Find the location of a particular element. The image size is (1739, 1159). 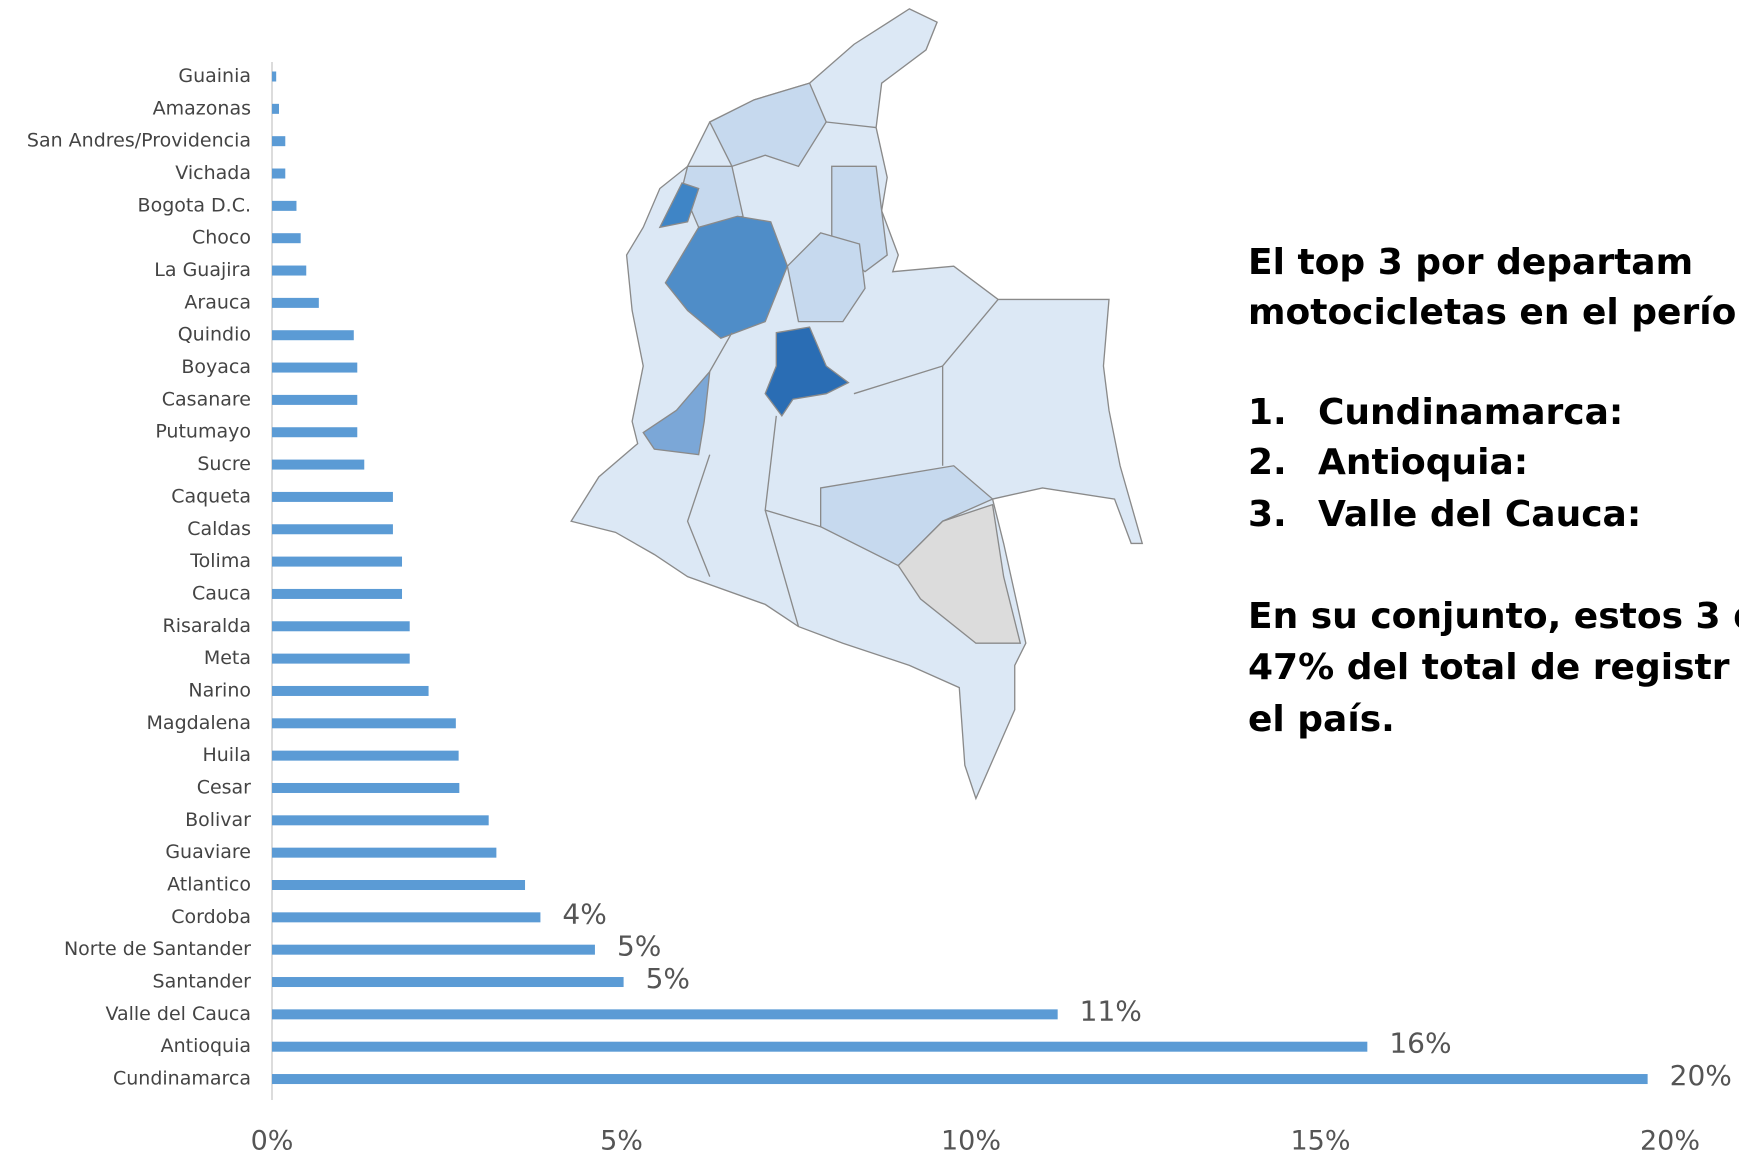

y-tick-label: Huila is located at coordinates (226, 755).